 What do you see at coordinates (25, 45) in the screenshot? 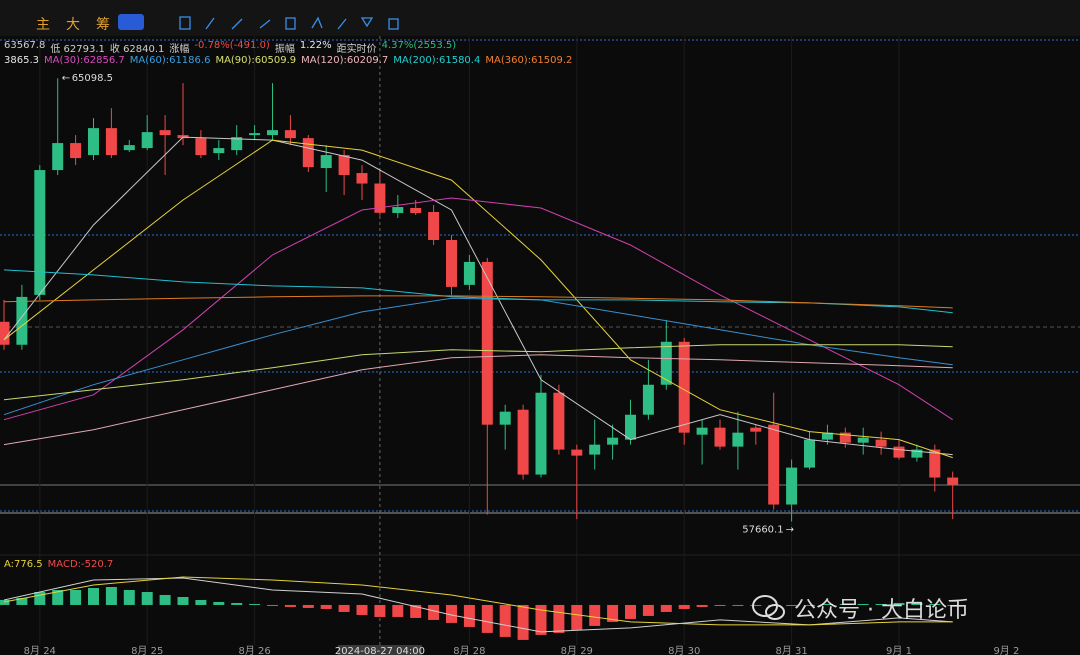
I see `legend-item: 63567.8` at bounding box center [25, 45].